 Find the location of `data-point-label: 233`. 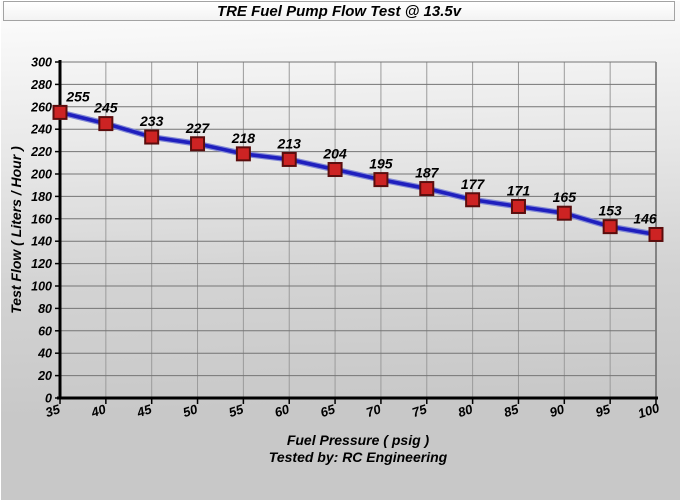

data-point-label: 233 is located at coordinates (151, 121).